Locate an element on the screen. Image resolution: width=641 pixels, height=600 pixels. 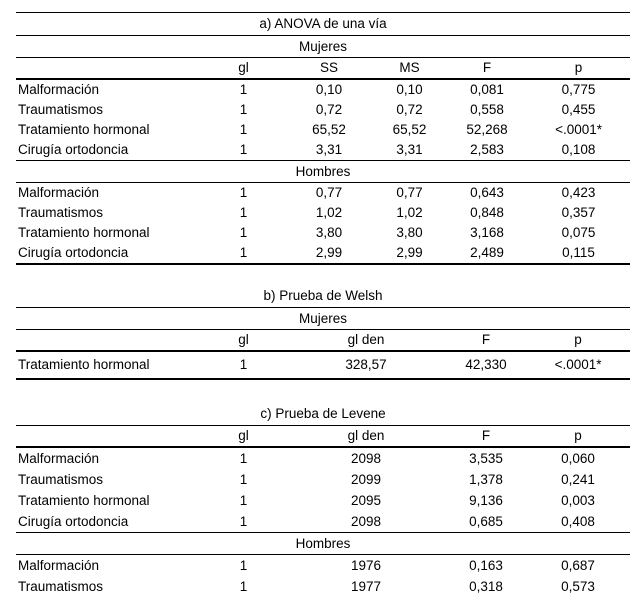
table-row: Cirugía ortodoncia 1 2098 0,685 0,408 is located at coordinates (323, 522).